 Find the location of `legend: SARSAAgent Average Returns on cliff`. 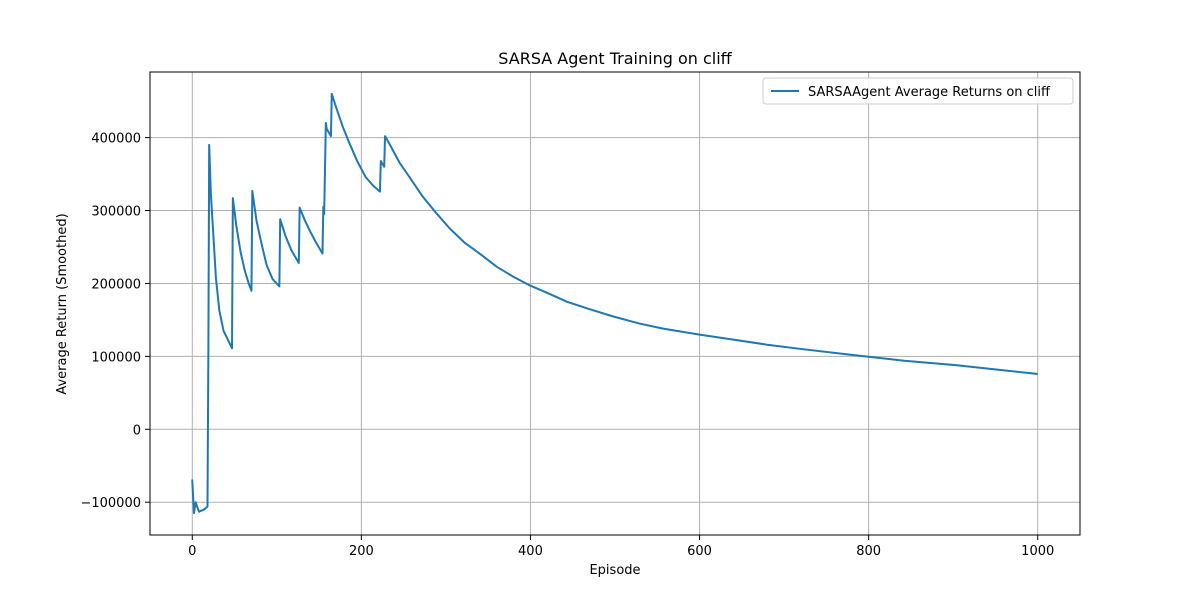

legend: SARSAAgent Average Returns on cliff is located at coordinates (918, 91).